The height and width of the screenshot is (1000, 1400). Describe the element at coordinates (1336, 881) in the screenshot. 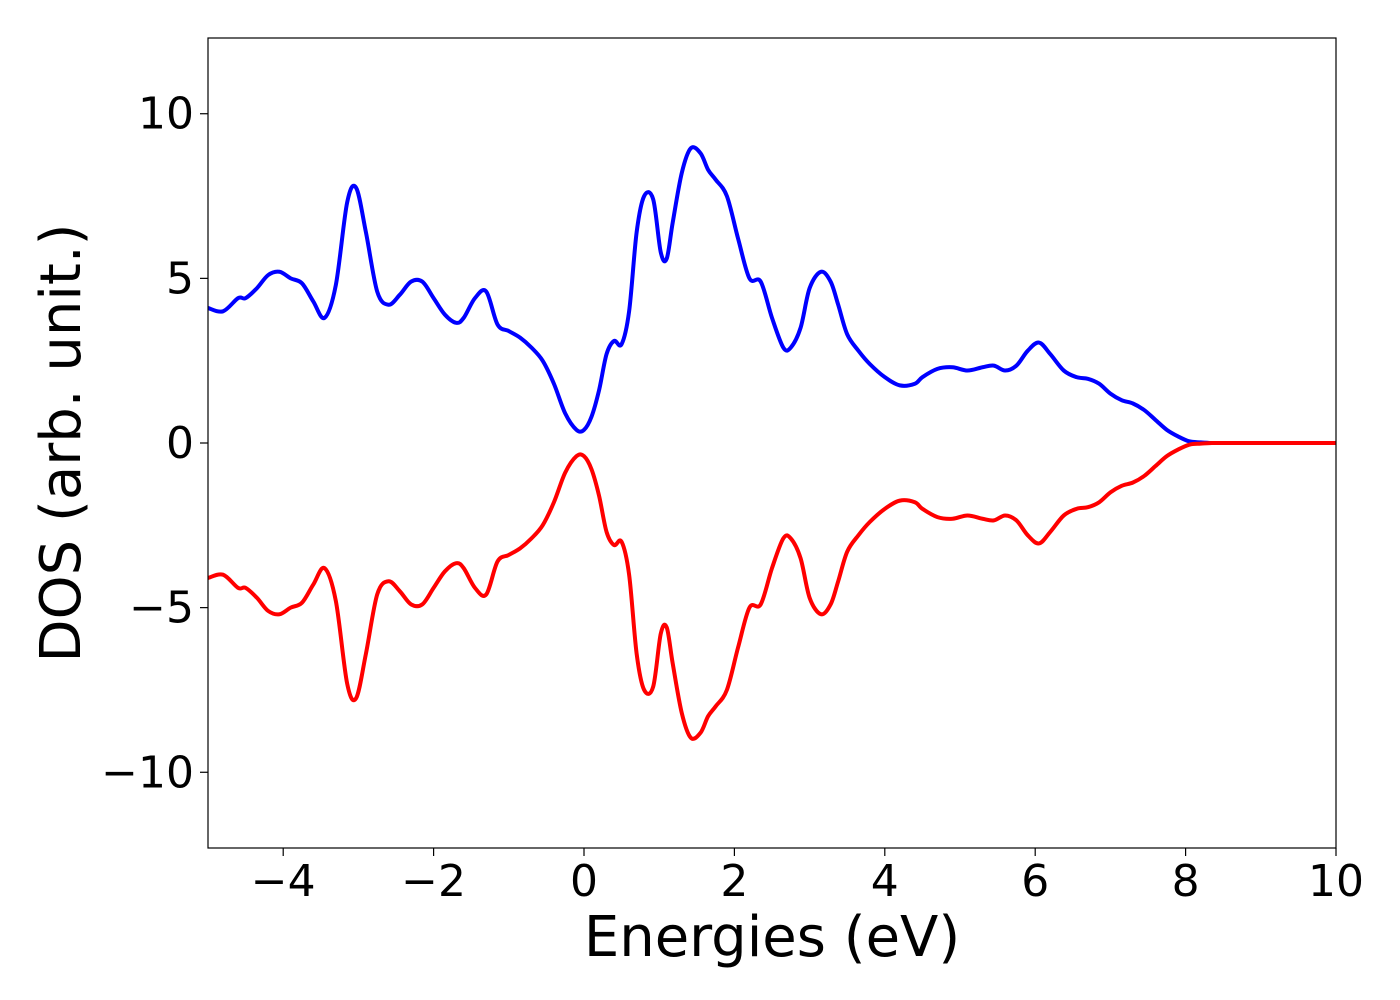

I see `x-tick-label: 10` at that location.